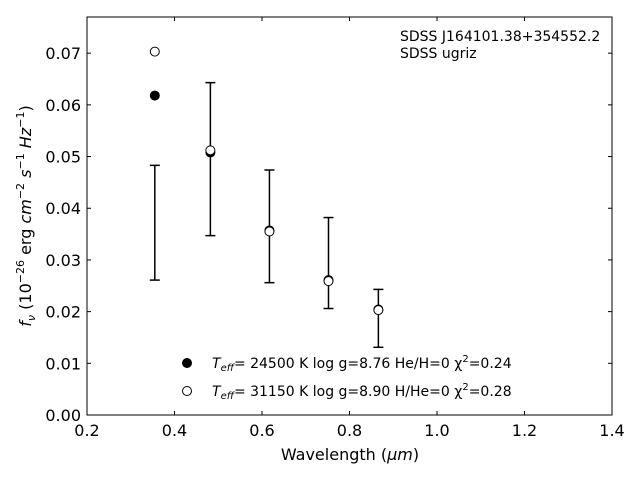 The width and height of the screenshot is (640, 480). What do you see at coordinates (25, 137) in the screenshot?
I see `y-axis-title-unit: Hz` at bounding box center [25, 137].